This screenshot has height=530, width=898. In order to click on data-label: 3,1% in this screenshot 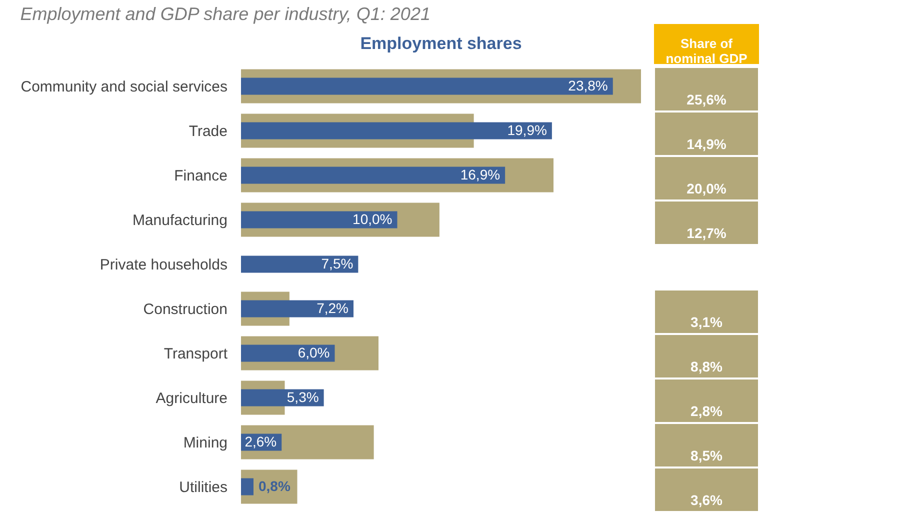, I will do `click(706, 322)`.